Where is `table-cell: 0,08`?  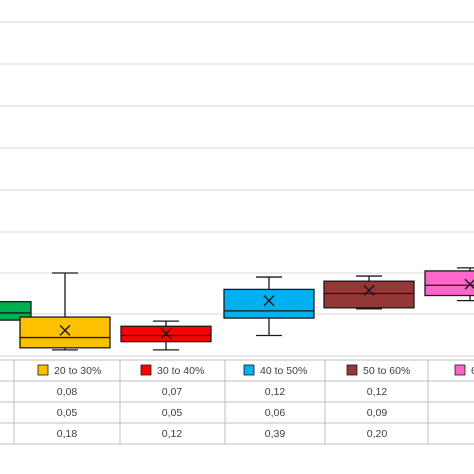
table-cell: 0,08 is located at coordinates (67, 392).